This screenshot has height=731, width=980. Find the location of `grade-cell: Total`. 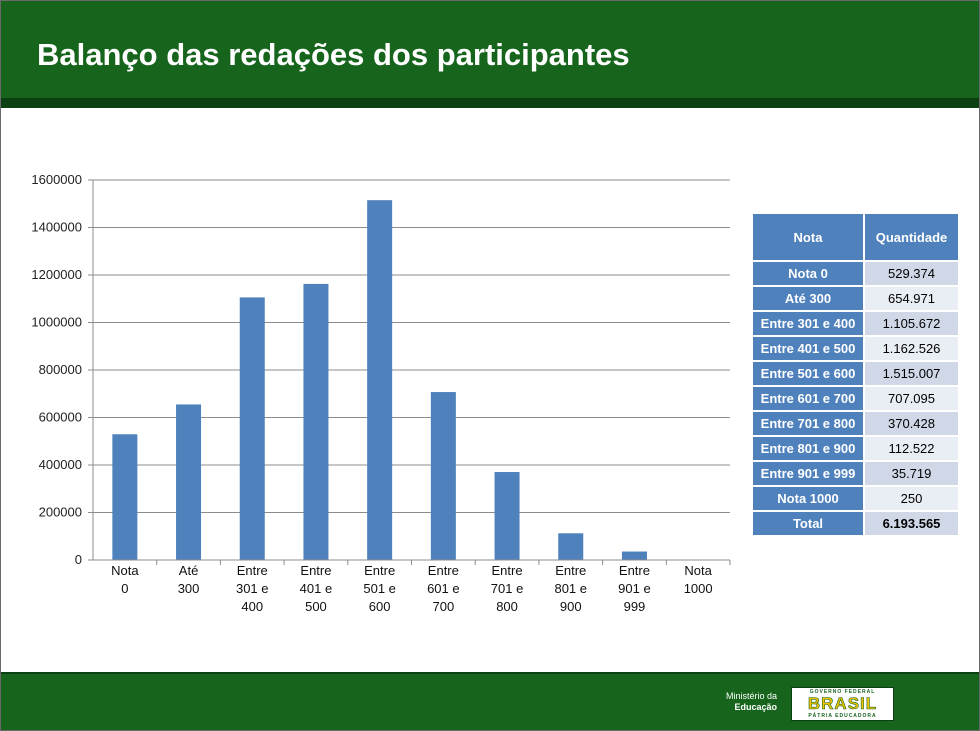

grade-cell: Total is located at coordinates (808, 523).